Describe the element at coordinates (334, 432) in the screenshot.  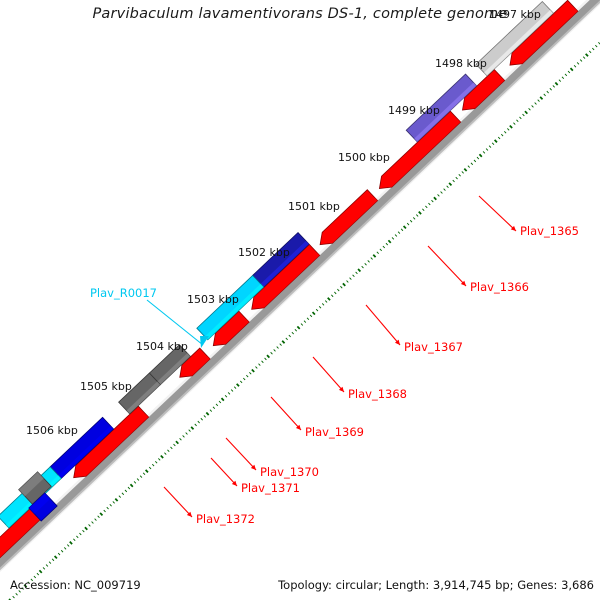
I see `gene-label-plav_1369: Plav_1369` at that location.